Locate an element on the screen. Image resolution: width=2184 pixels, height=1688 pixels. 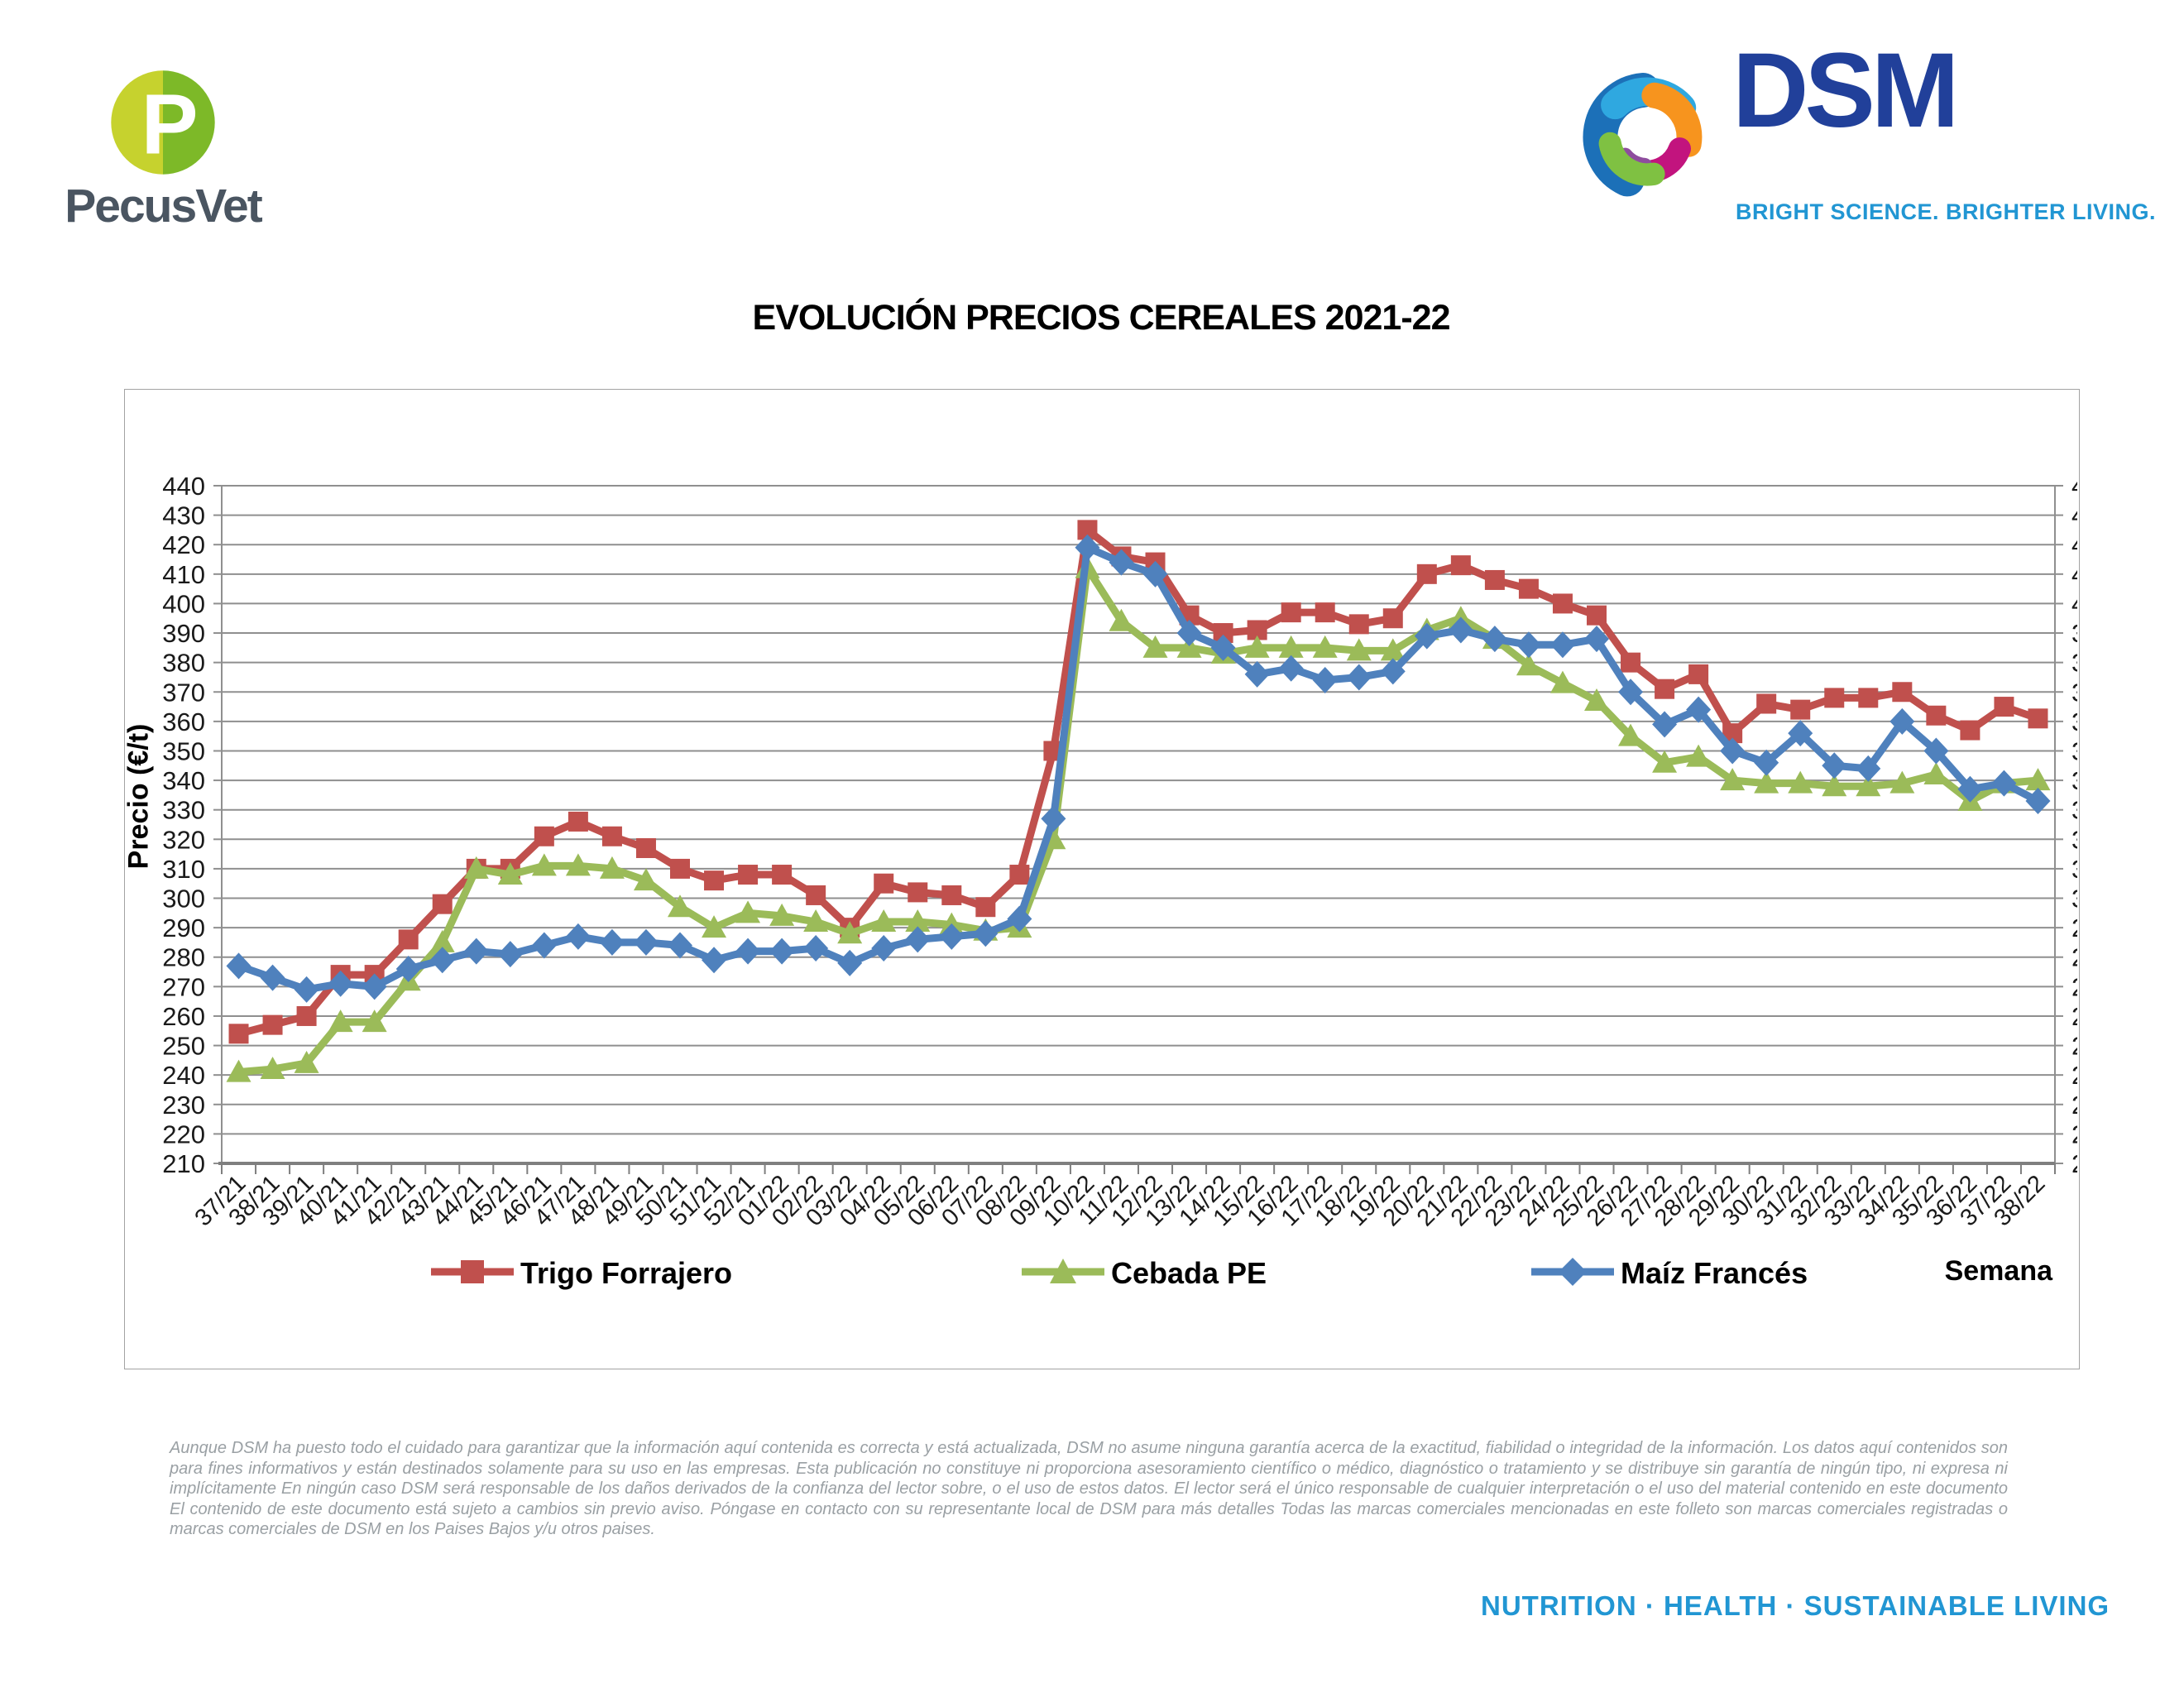
svg-text: 410 is located at coordinates (2074, 574).